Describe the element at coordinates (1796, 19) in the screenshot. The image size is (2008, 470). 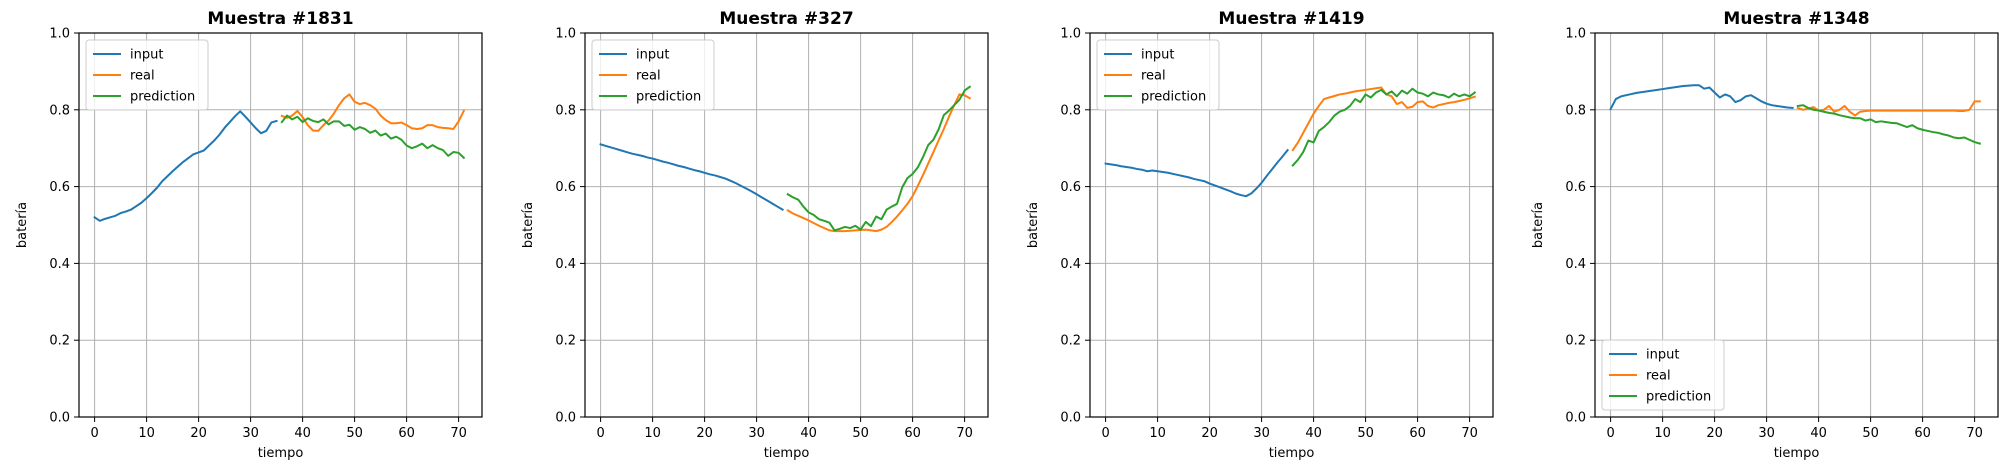
I see `chart-title: Muestra #1348` at that location.